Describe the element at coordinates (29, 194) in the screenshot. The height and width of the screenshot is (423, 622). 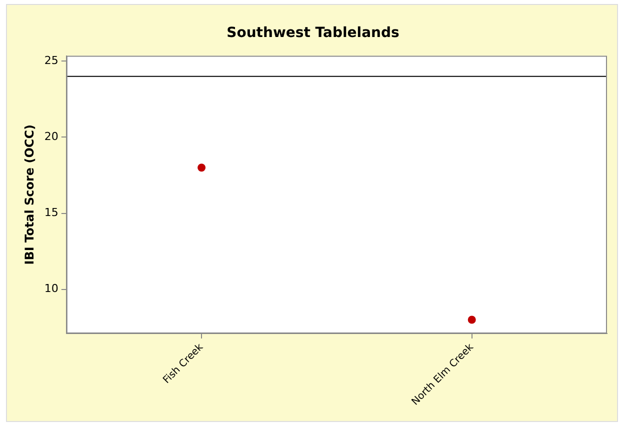
I see `y-axis-title: IBI Total Score (OCC)` at that location.